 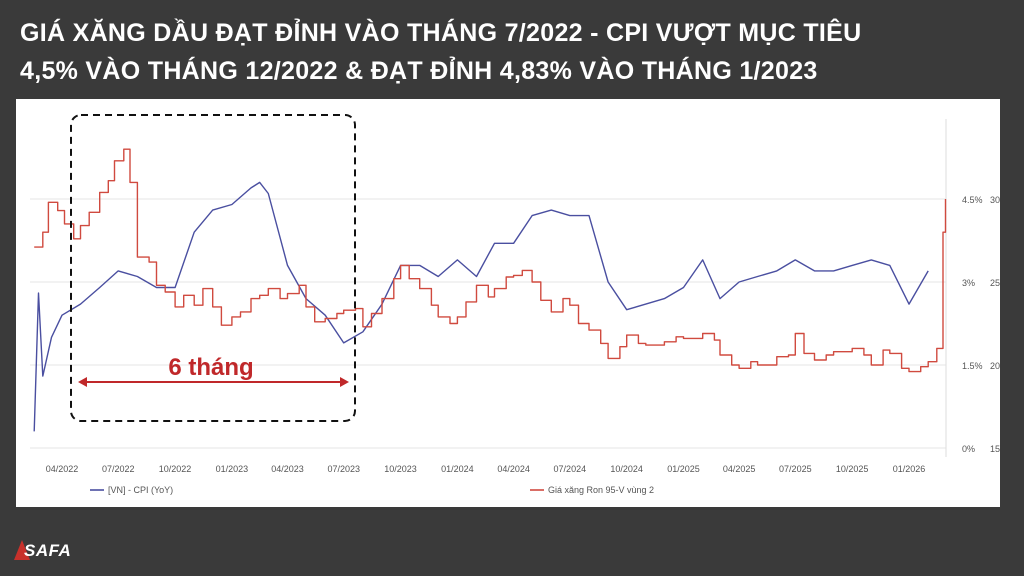 What do you see at coordinates (995, 449) in the screenshot?
I see `right-axis-tick-label: 15` at bounding box center [995, 449].